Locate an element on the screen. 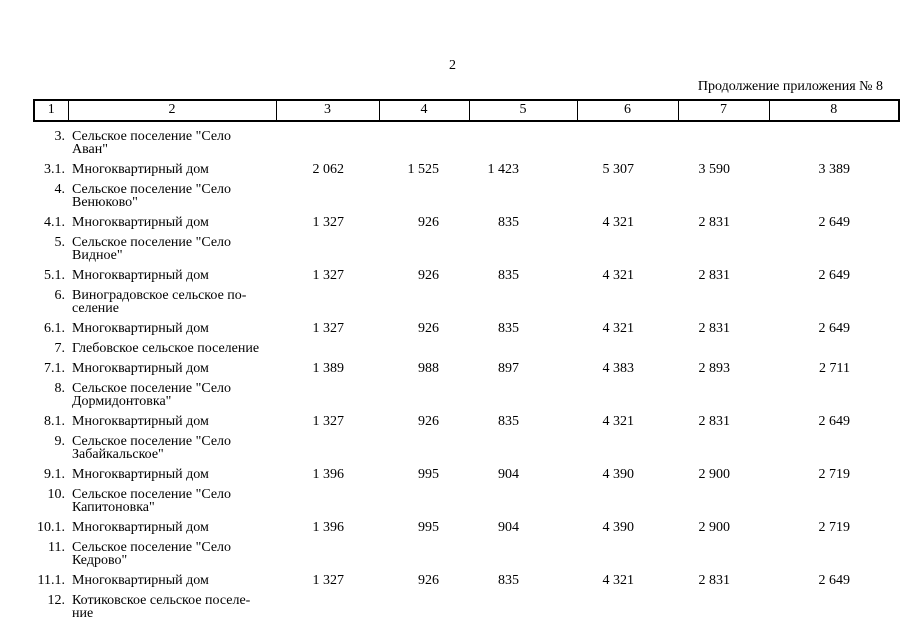 The width and height of the screenshot is (905, 640). row-number: 10.1. is located at coordinates (51, 527).